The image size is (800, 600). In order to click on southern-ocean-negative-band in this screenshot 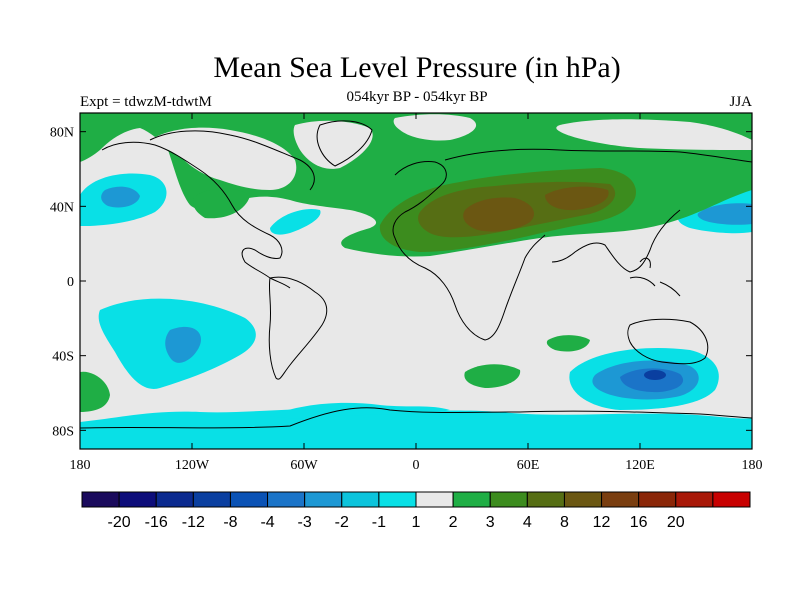, I will do `click(416, 428)`.